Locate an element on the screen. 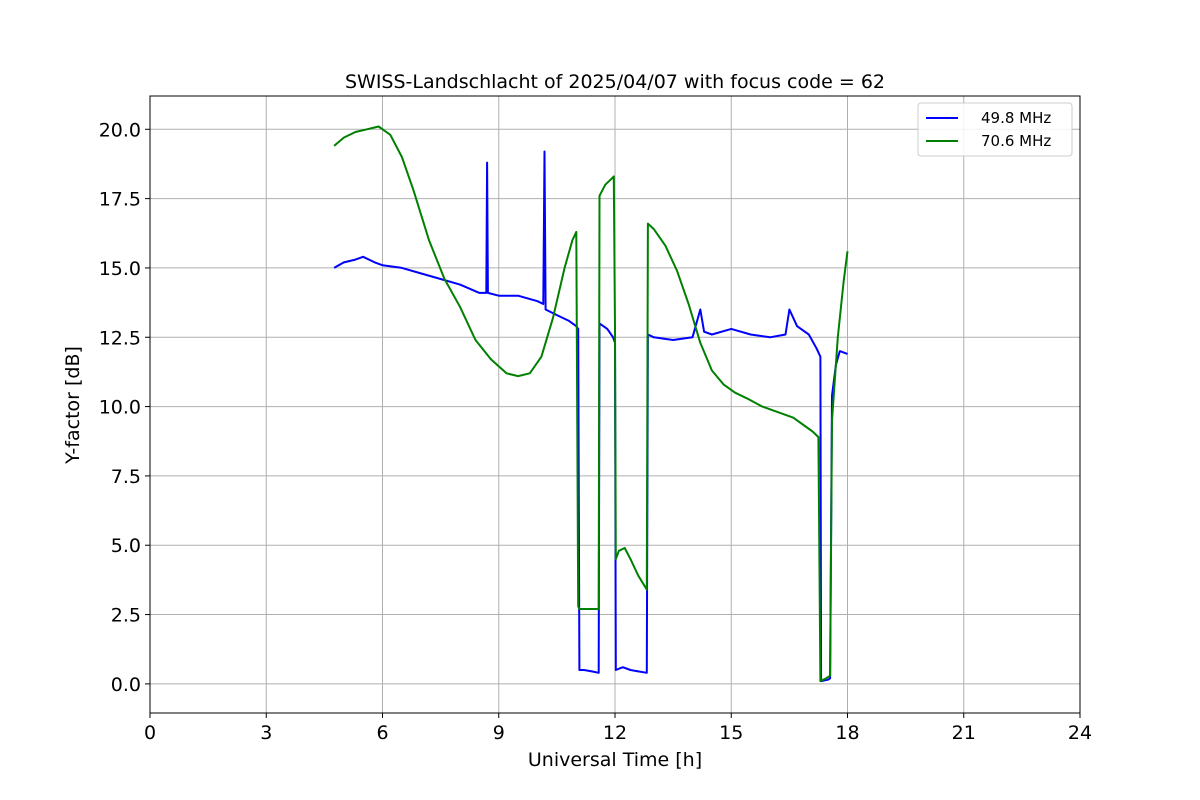 This screenshot has height=800, width=1200. x-tick-label: 0 is located at coordinates (150, 733).